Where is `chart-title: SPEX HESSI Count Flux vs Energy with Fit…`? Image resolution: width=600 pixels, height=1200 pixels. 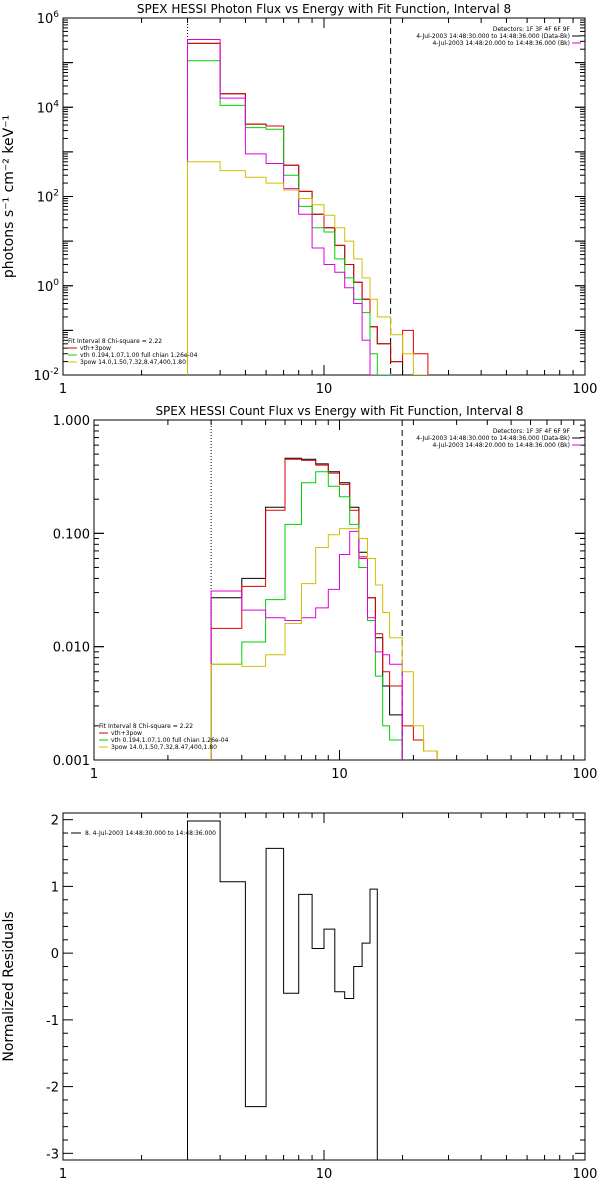
chart-title: SPEX HESSI Count Flux vs Energy with Fit… is located at coordinates (339, 411).